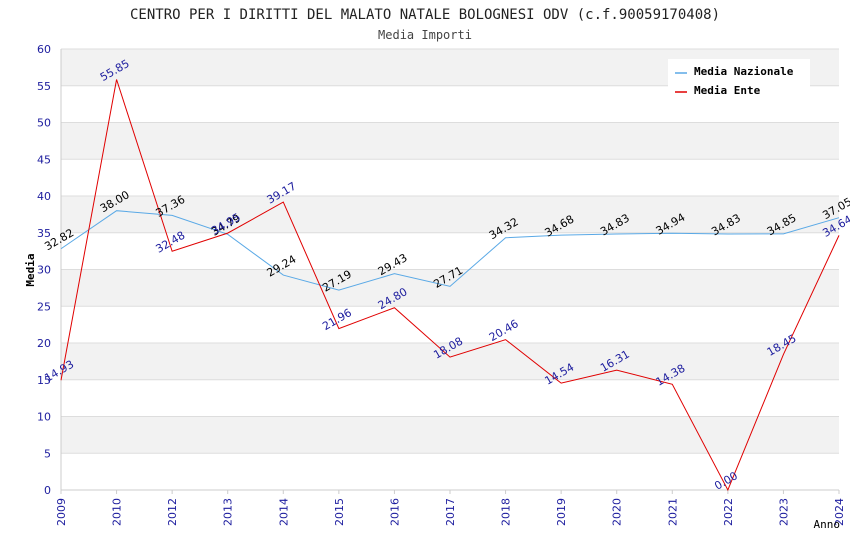 The image size is (850, 550). What do you see at coordinates (827, 524) in the screenshot?
I see `x-axis-label: Anno` at bounding box center [827, 524].